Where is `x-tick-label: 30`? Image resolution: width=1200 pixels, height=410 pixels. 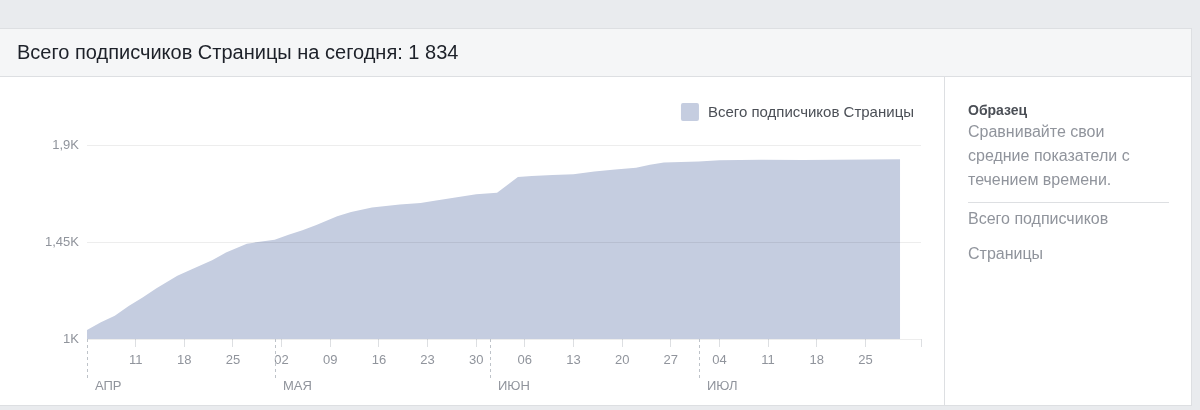
x-tick-label: 30 is located at coordinates (476, 360).